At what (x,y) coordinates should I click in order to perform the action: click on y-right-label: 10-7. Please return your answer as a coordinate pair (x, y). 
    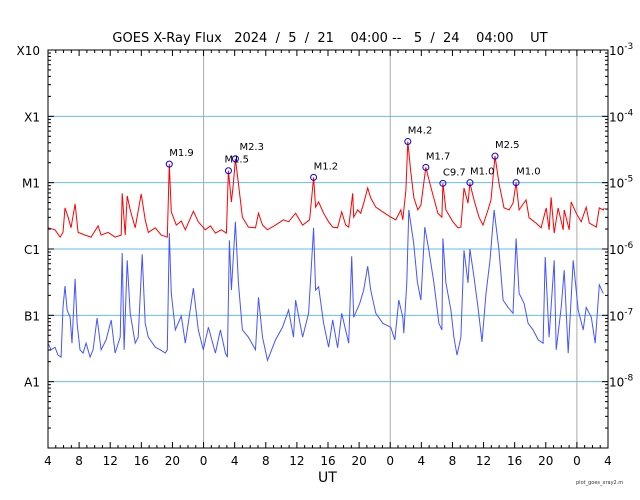
    Looking at the image, I should click on (621, 315).